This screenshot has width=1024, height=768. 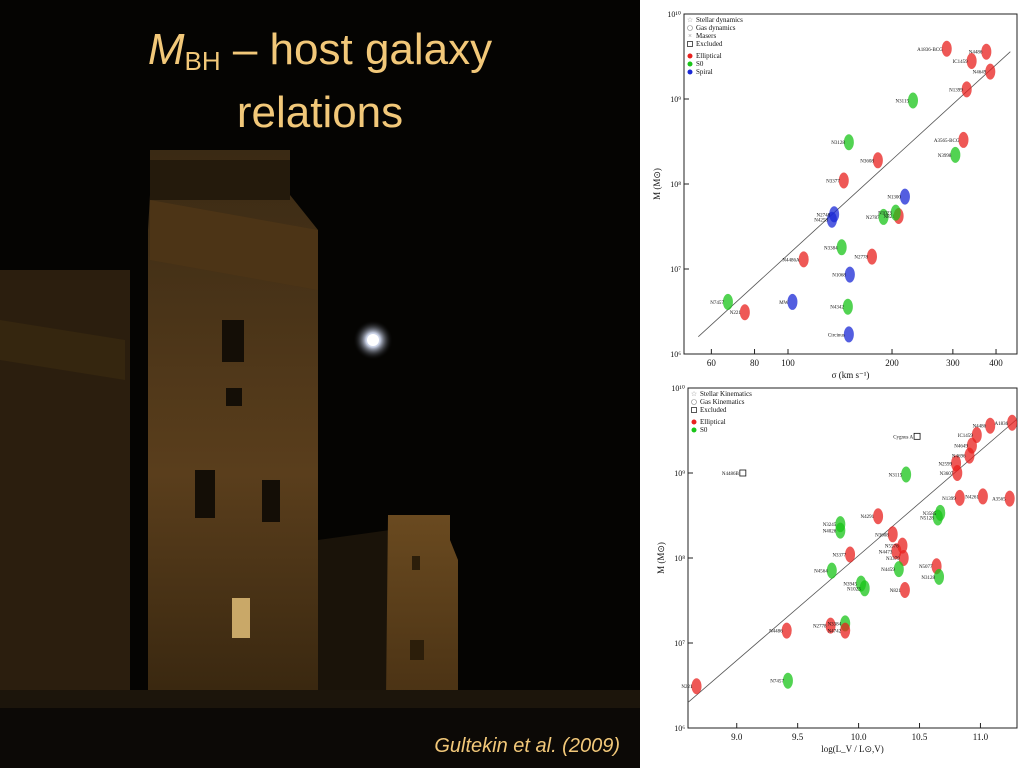 I want to click on x-tick-label: 9.0, so click(x=737, y=737).